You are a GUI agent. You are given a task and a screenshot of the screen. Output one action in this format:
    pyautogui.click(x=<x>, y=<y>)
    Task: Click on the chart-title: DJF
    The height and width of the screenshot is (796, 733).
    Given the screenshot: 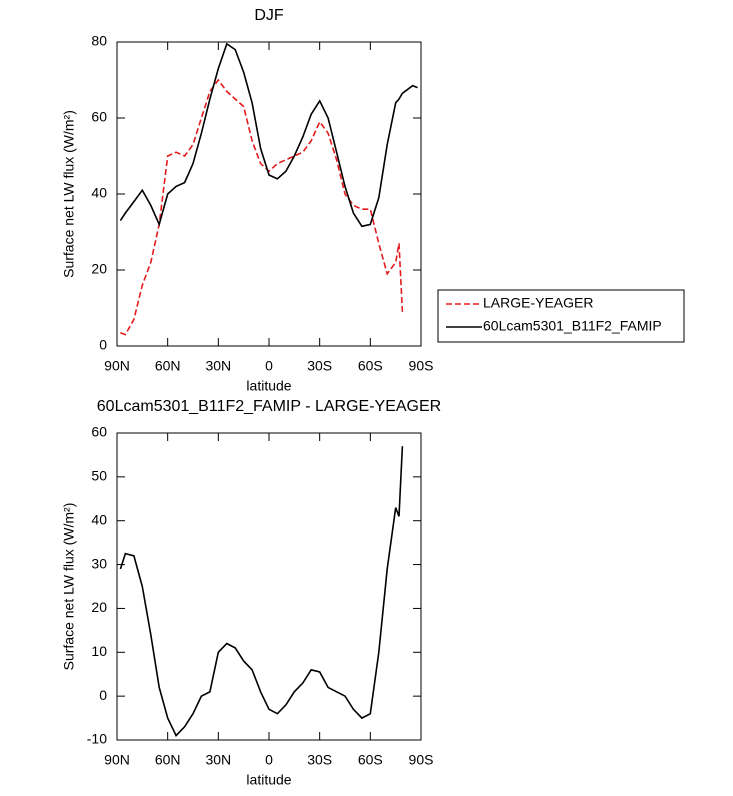 What is the action you would take?
    pyautogui.click(x=269, y=15)
    